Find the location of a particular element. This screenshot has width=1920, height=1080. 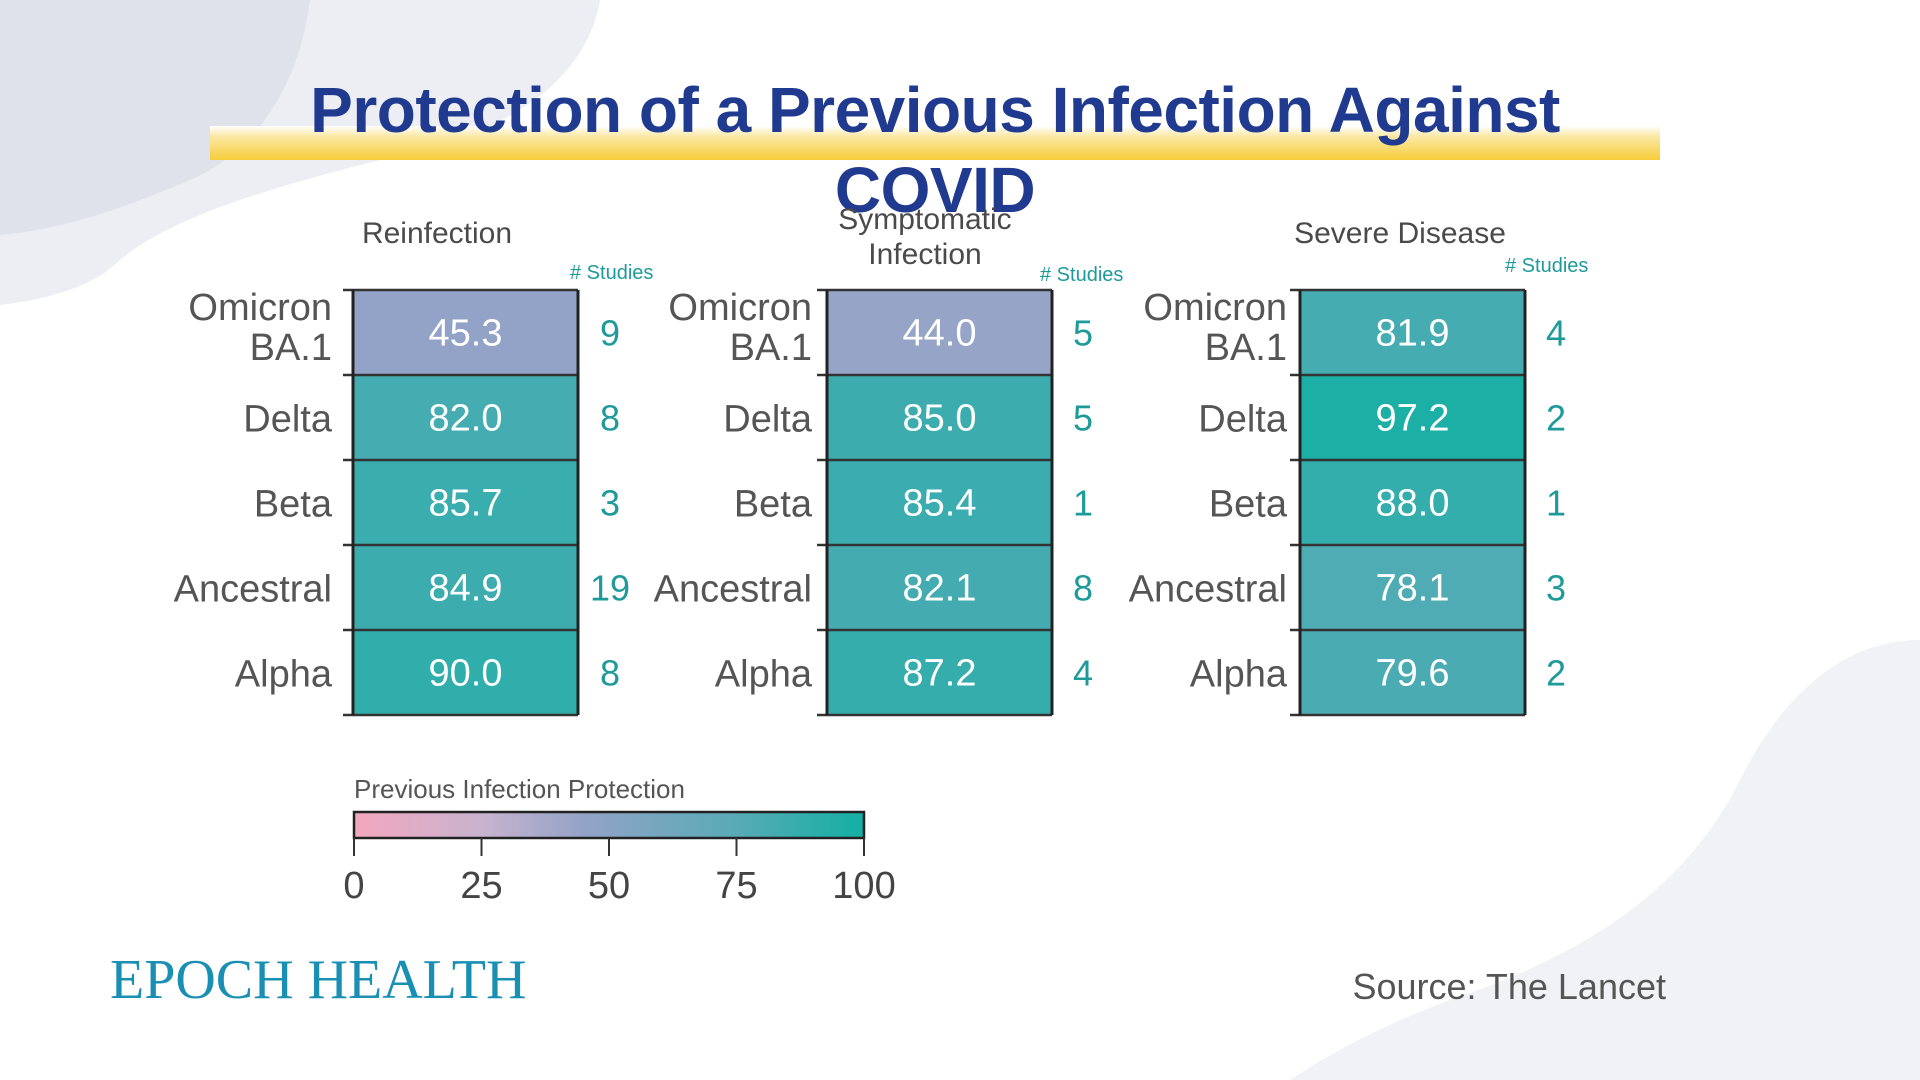

colorbar-title: Previous Infection Protection is located at coordinates (519, 789).